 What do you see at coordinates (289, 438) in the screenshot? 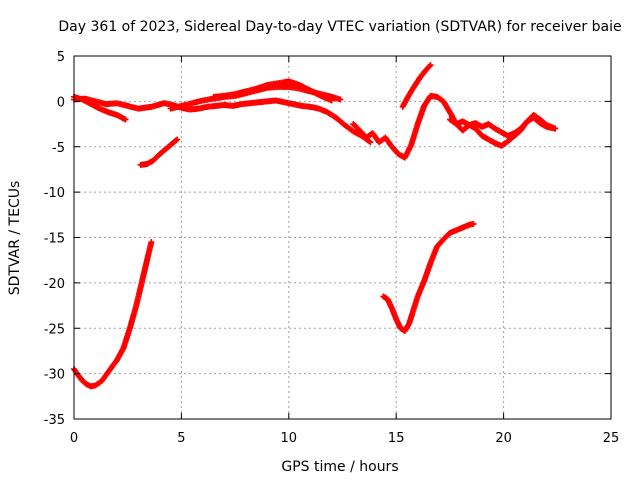
I see `x-tick-label: 10` at bounding box center [289, 438].